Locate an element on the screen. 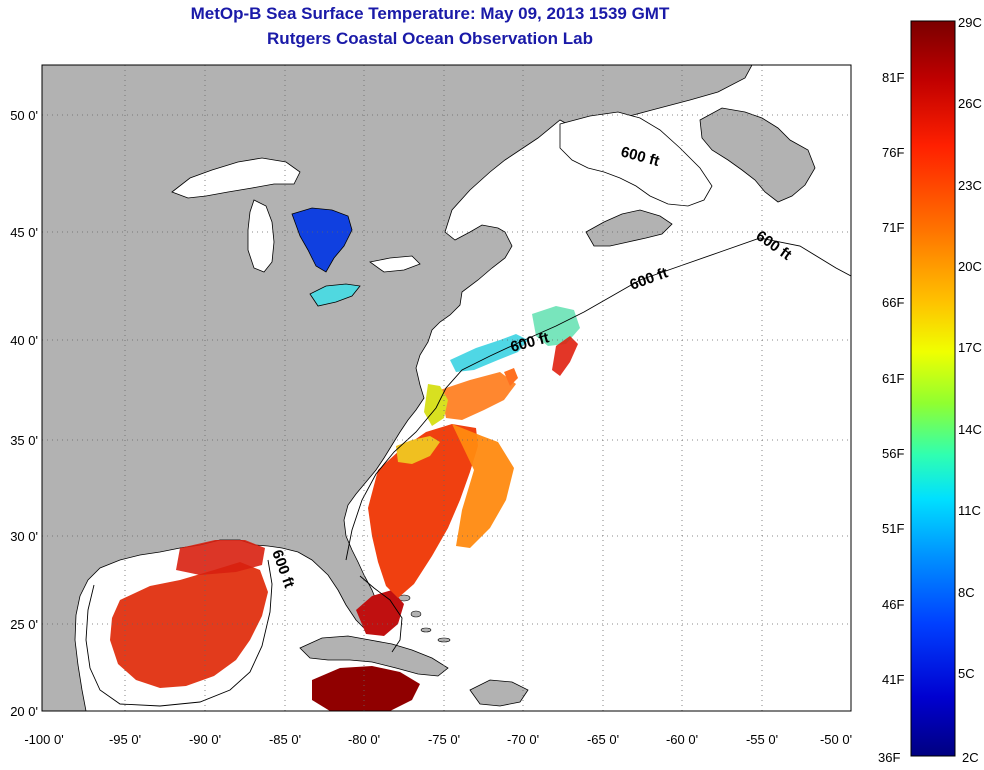 The width and height of the screenshot is (984, 770). lon-tick-label: -70 0' is located at coordinates (523, 739).